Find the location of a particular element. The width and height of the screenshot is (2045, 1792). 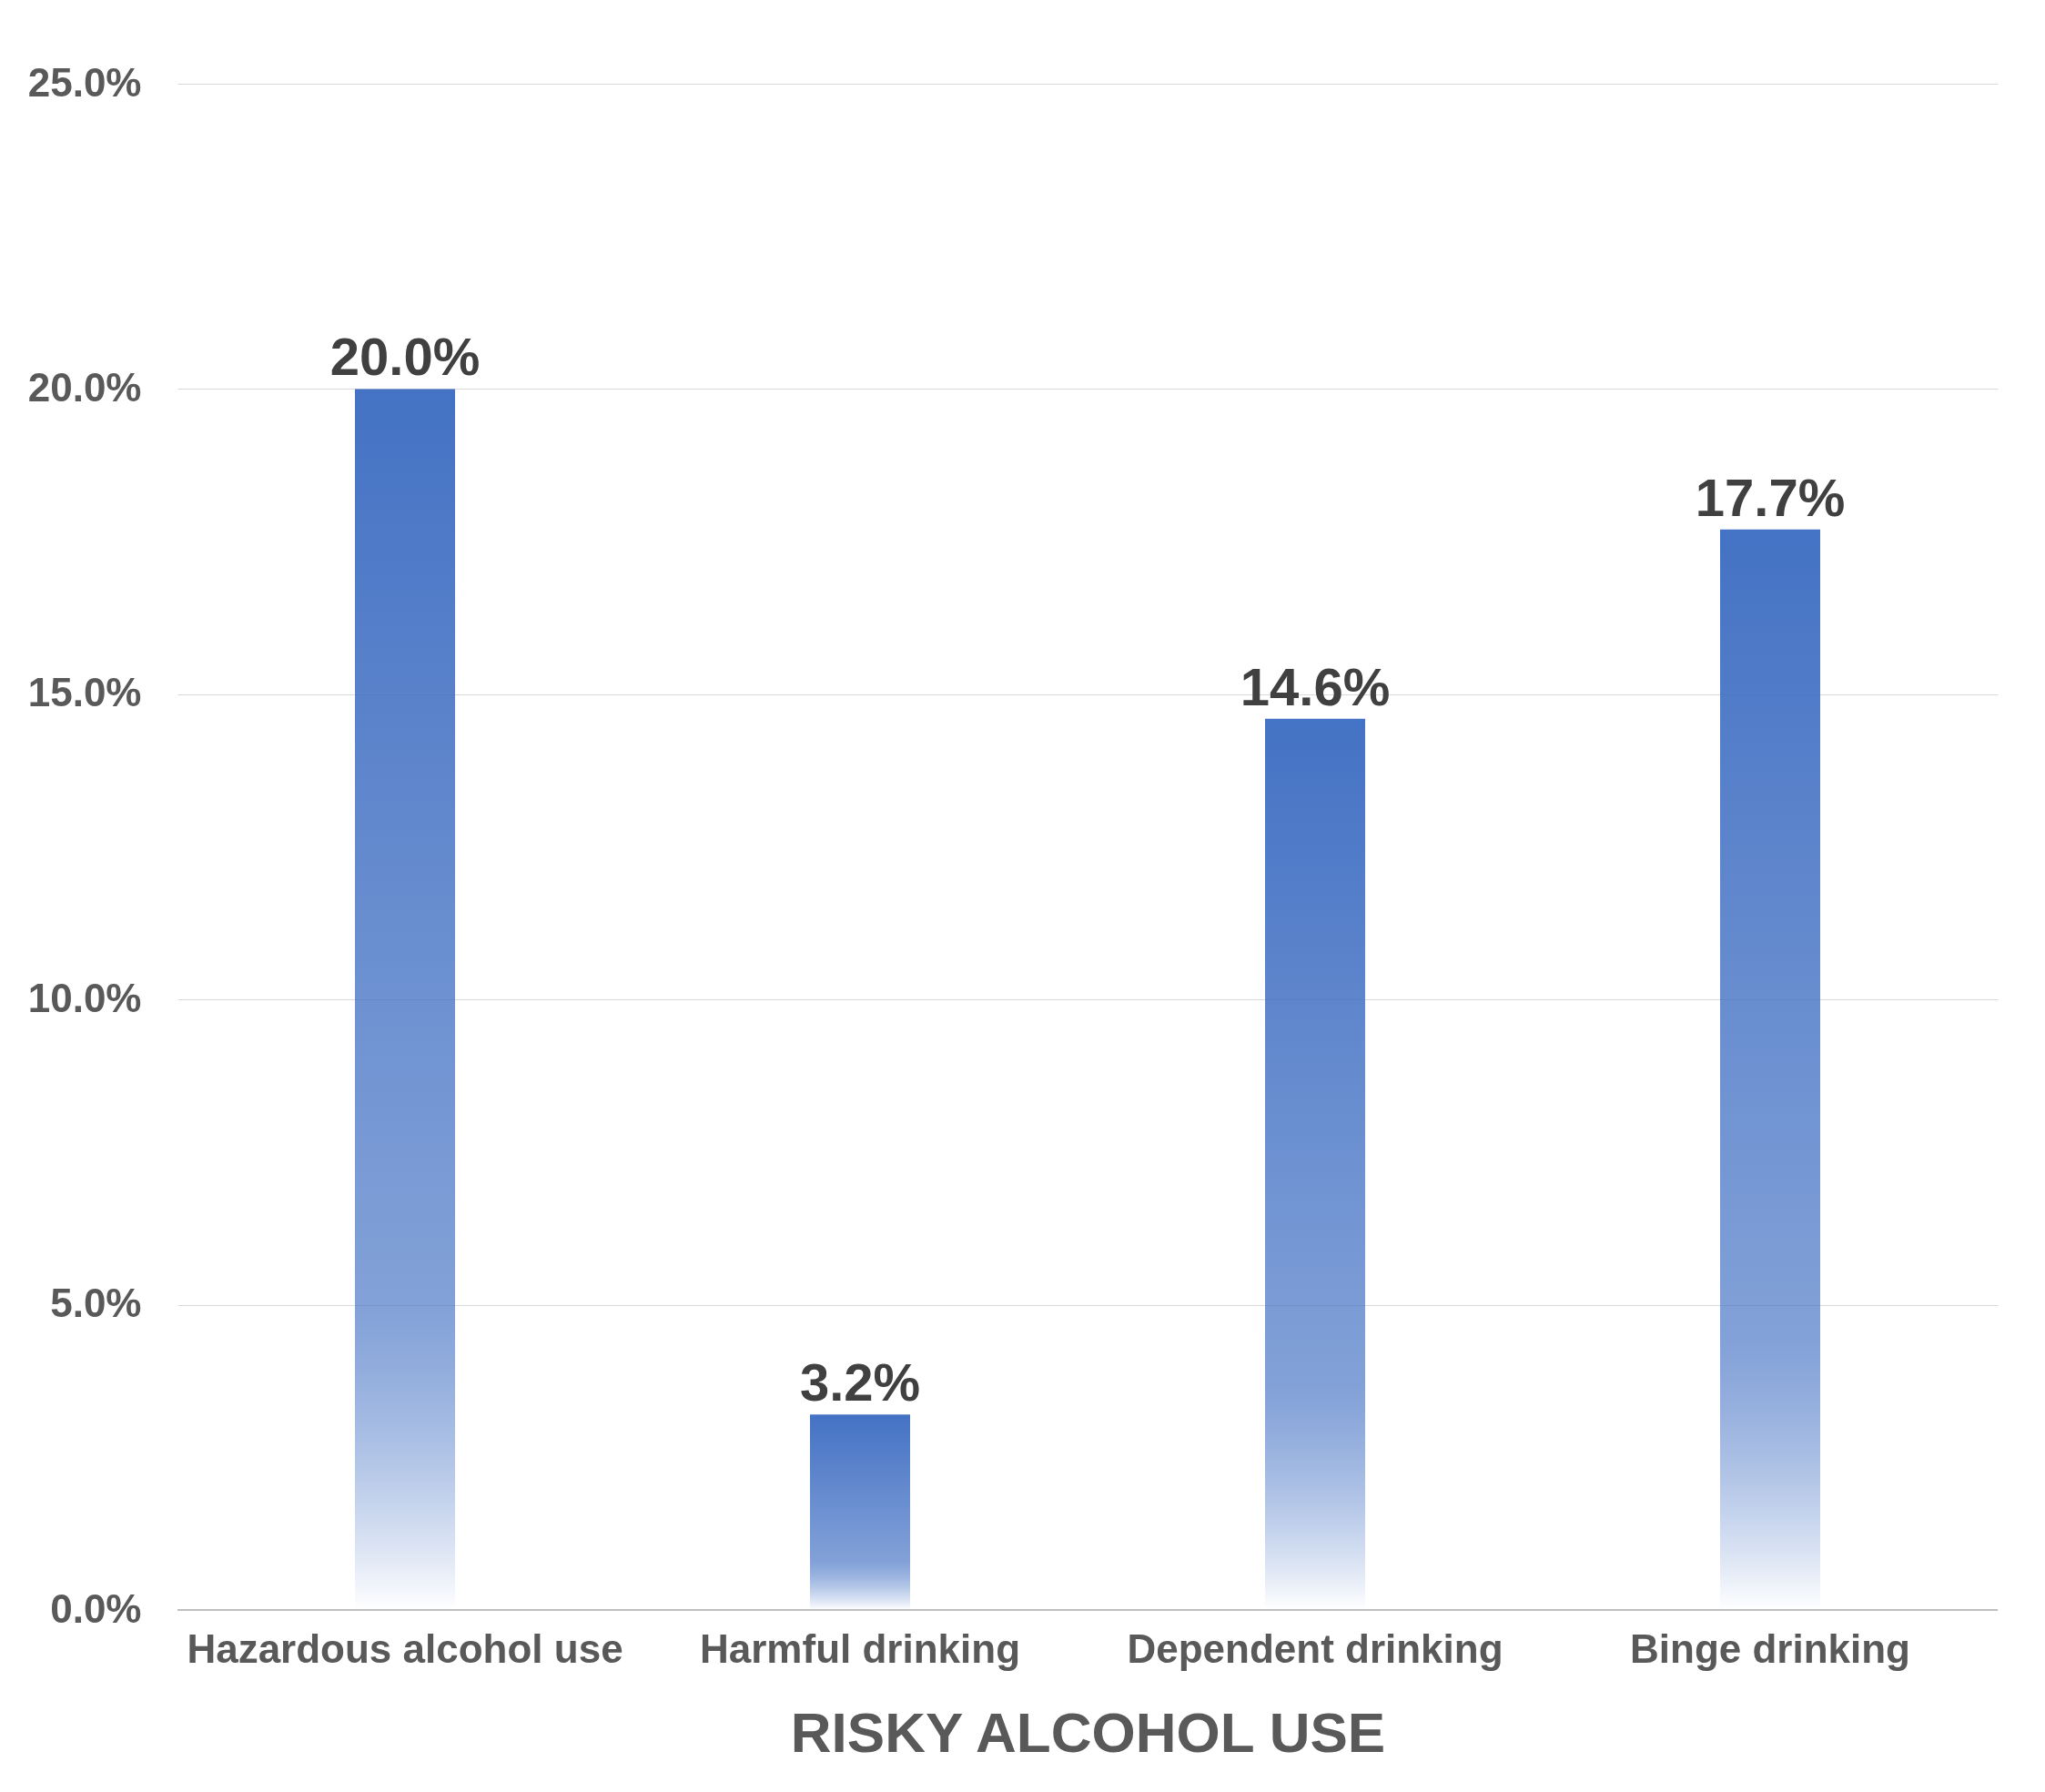

y-tick-label: 20.0% is located at coordinates (84, 387).